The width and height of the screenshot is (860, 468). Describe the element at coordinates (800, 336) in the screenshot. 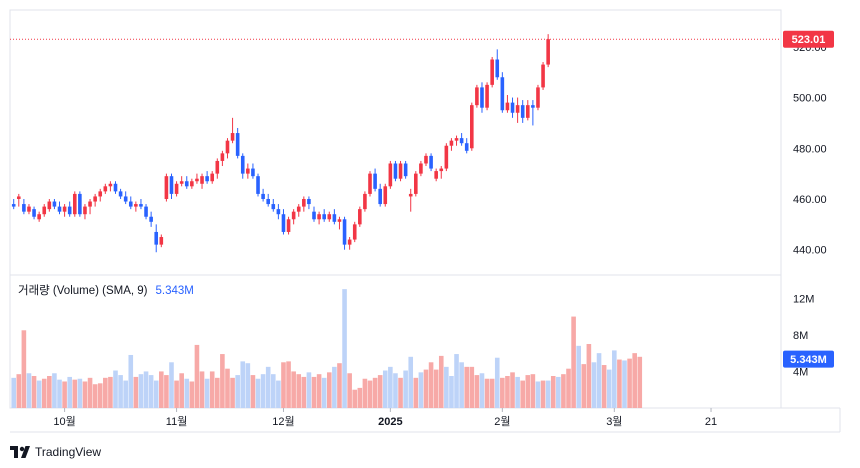

I see `volume-tick-label: 8M` at that location.